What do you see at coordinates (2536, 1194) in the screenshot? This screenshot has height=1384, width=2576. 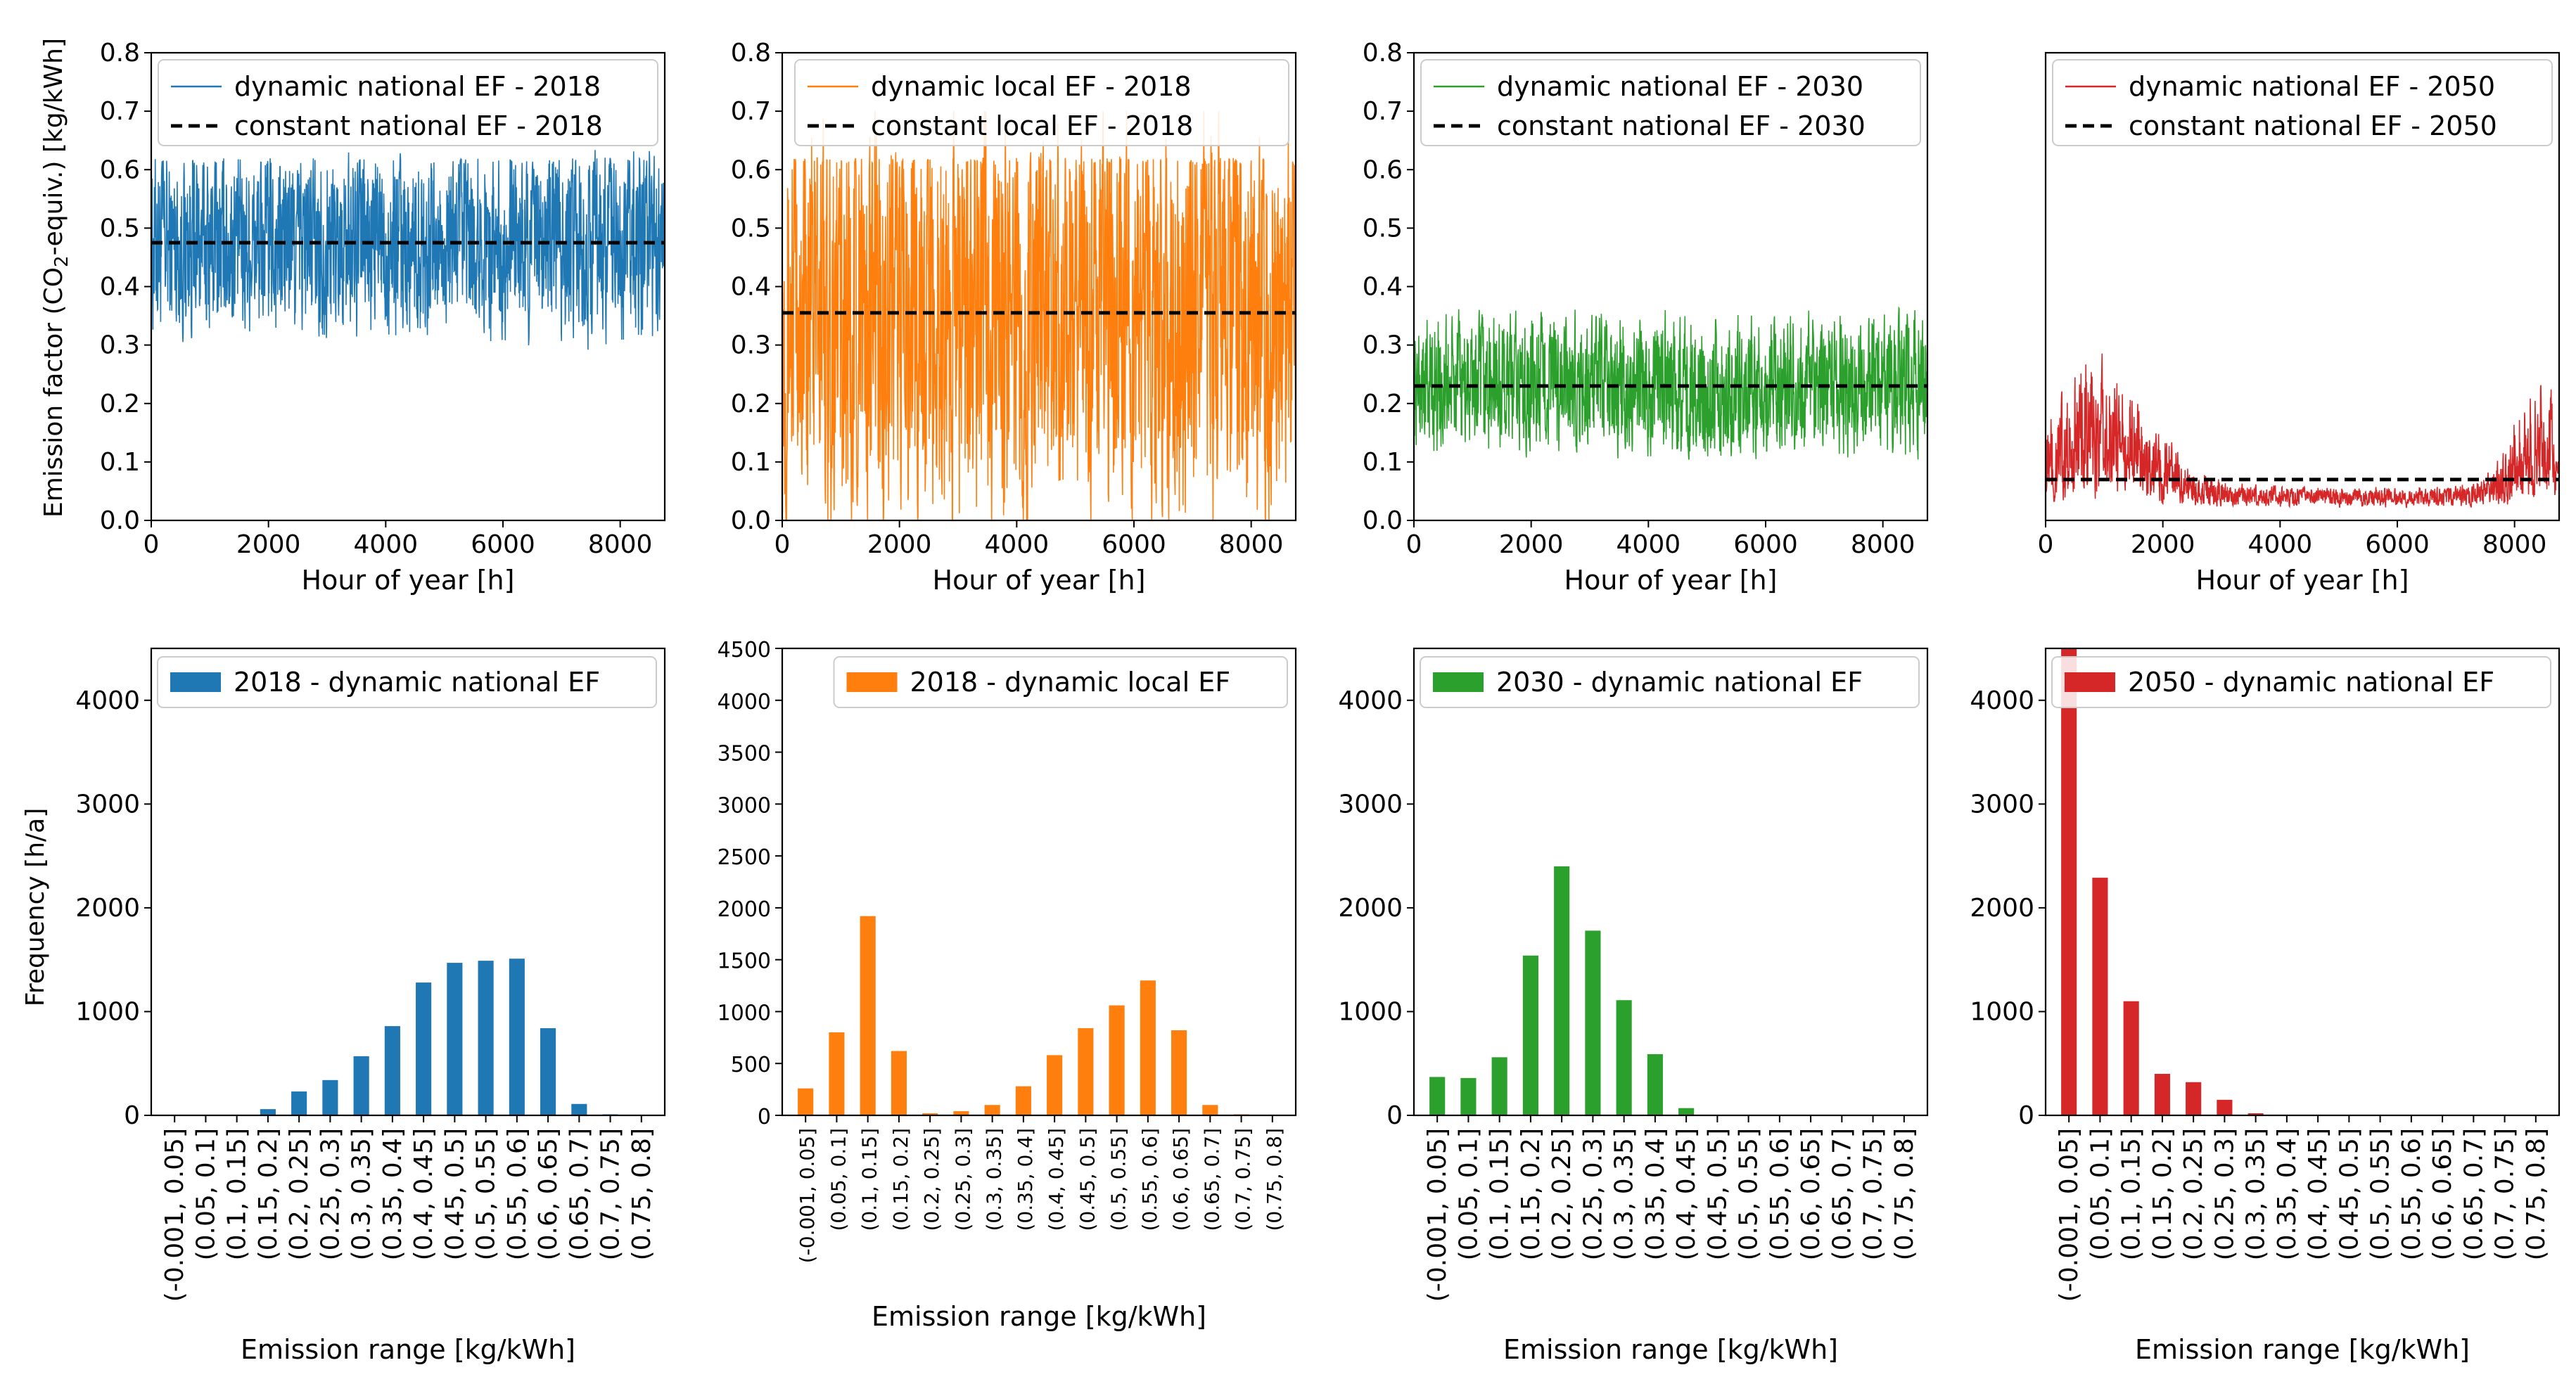 I see `category-label: (0.75, 0.8]` at bounding box center [2536, 1194].